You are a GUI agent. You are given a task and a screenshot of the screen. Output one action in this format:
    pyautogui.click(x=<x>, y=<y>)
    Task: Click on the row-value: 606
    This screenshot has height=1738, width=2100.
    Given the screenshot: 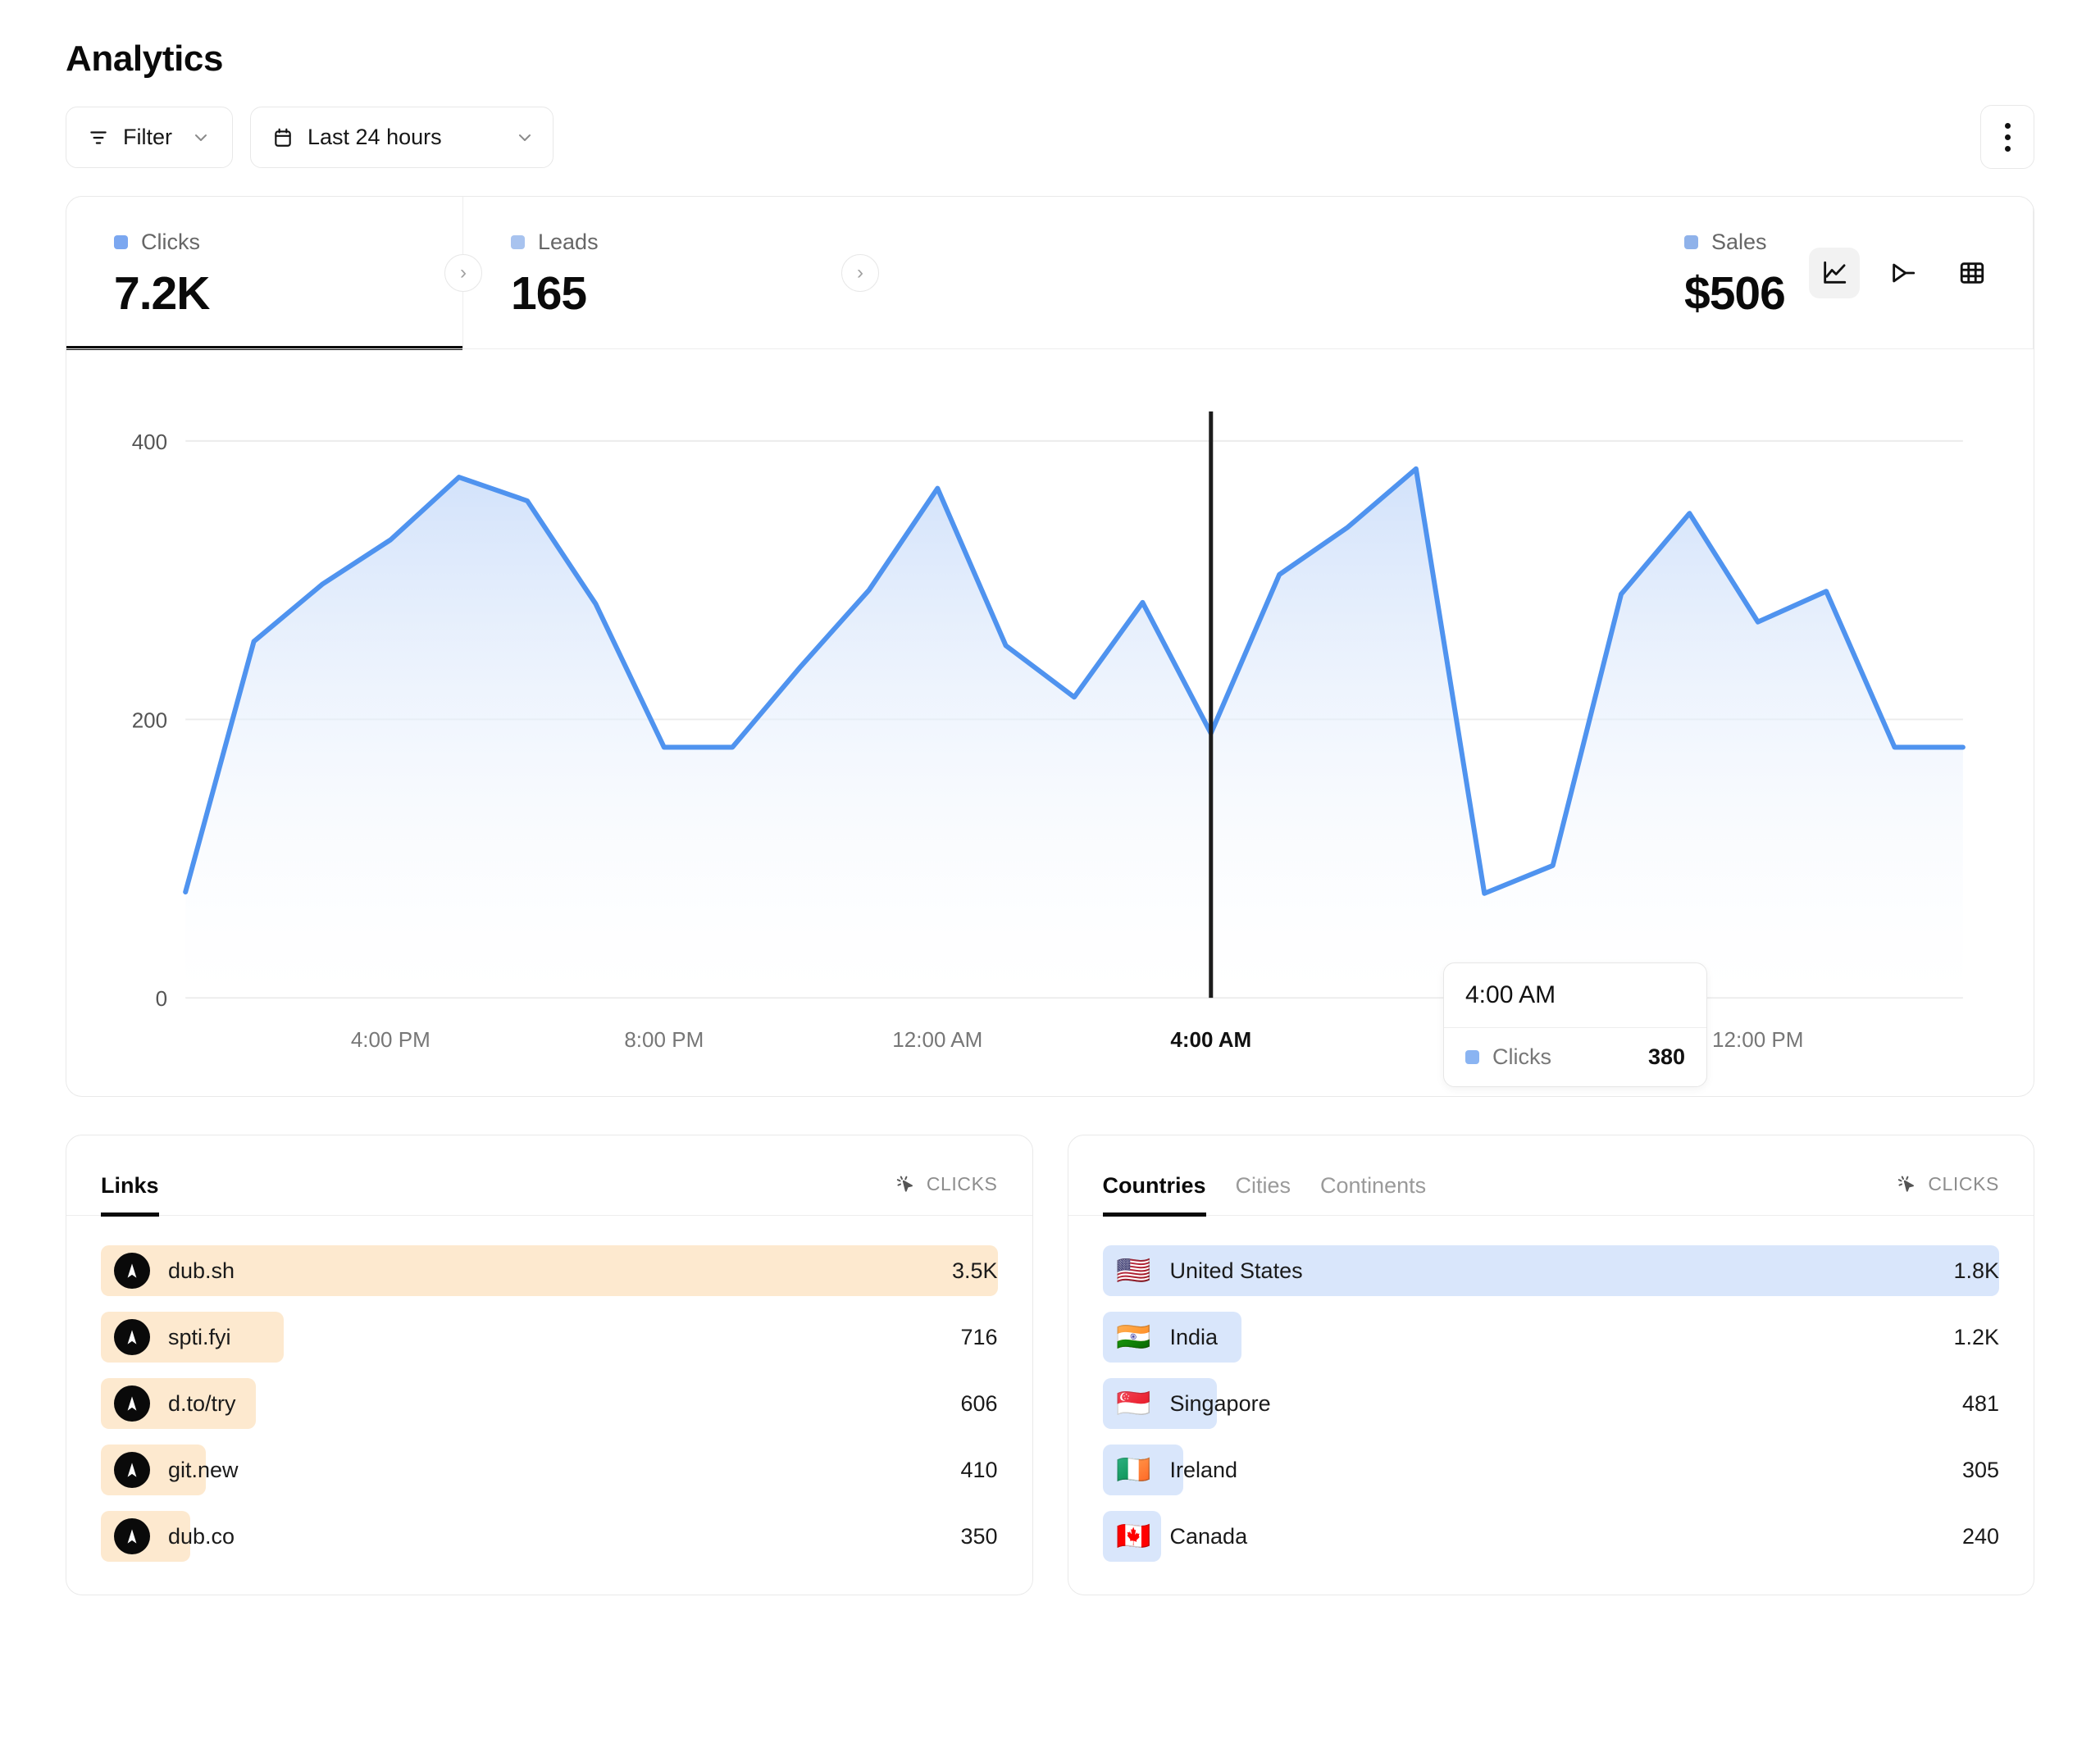 What is the action you would take?
    pyautogui.click(x=979, y=1403)
    